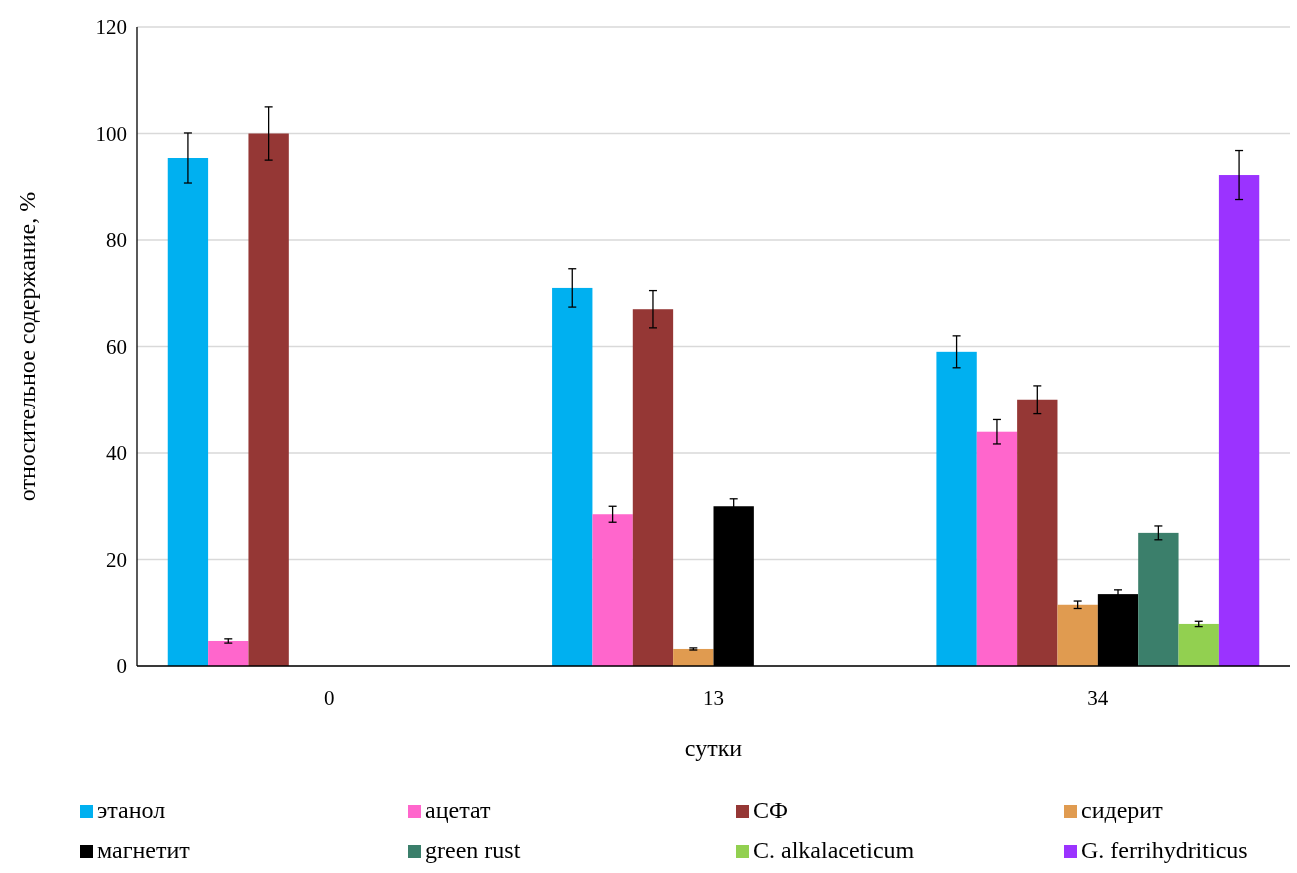  I want to click on legend-label: C. alkalaceticum, so click(834, 850).